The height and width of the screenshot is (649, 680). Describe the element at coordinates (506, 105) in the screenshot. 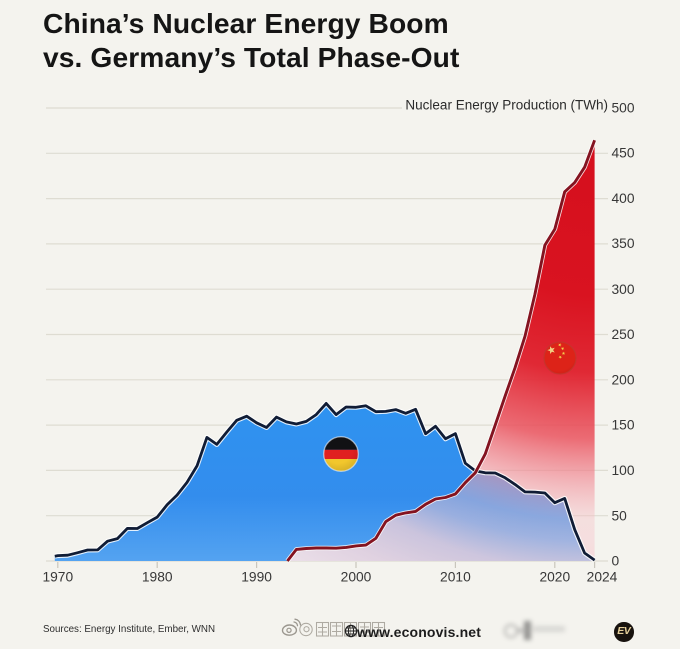

I see `svg-text:Nuclear Energy Production (TWh: Nuclear Energy Production (TWh)` at that location.